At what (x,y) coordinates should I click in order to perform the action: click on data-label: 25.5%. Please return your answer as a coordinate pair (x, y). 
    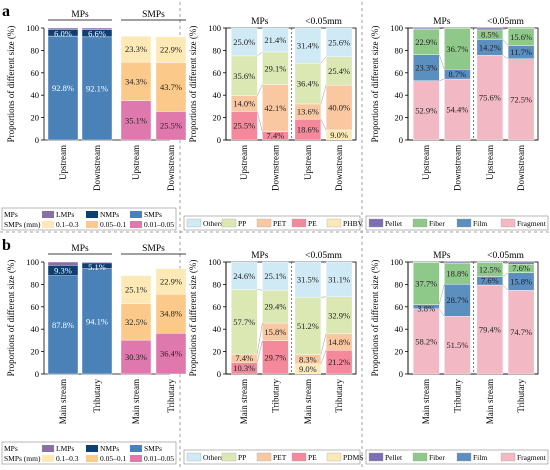
    Looking at the image, I should click on (171, 126).